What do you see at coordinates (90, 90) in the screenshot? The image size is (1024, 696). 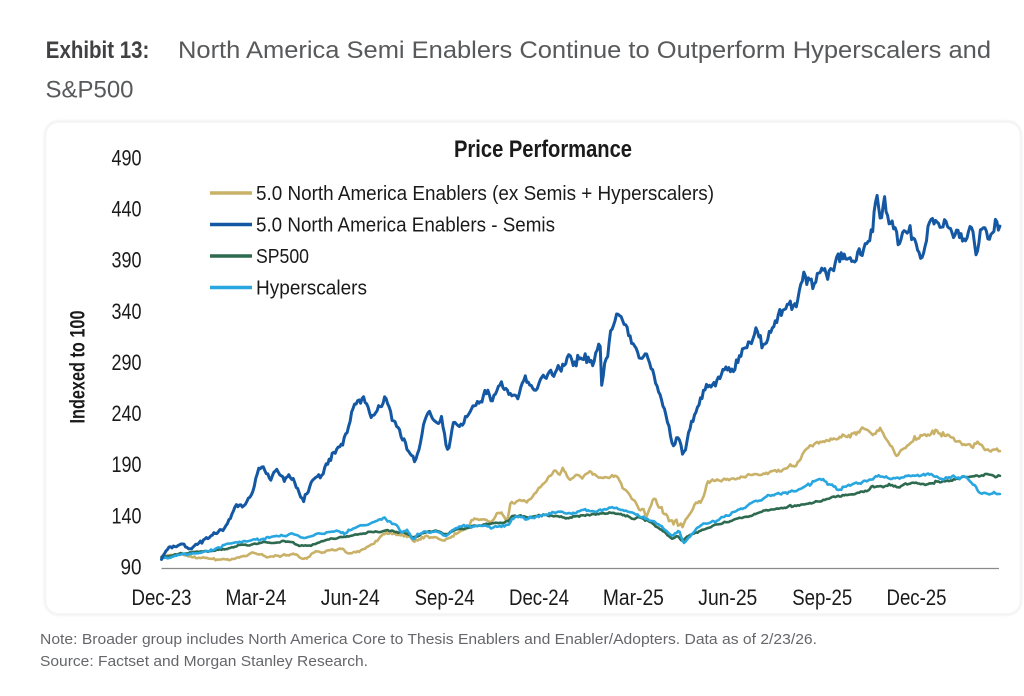 I see `svg-text: S&P500` at bounding box center [90, 90].